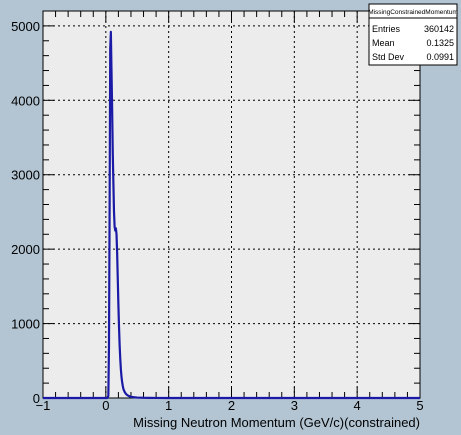 The width and height of the screenshot is (461, 435). Describe the element at coordinates (25, 100) in the screenshot. I see `y-tick-label: 4000` at that location.